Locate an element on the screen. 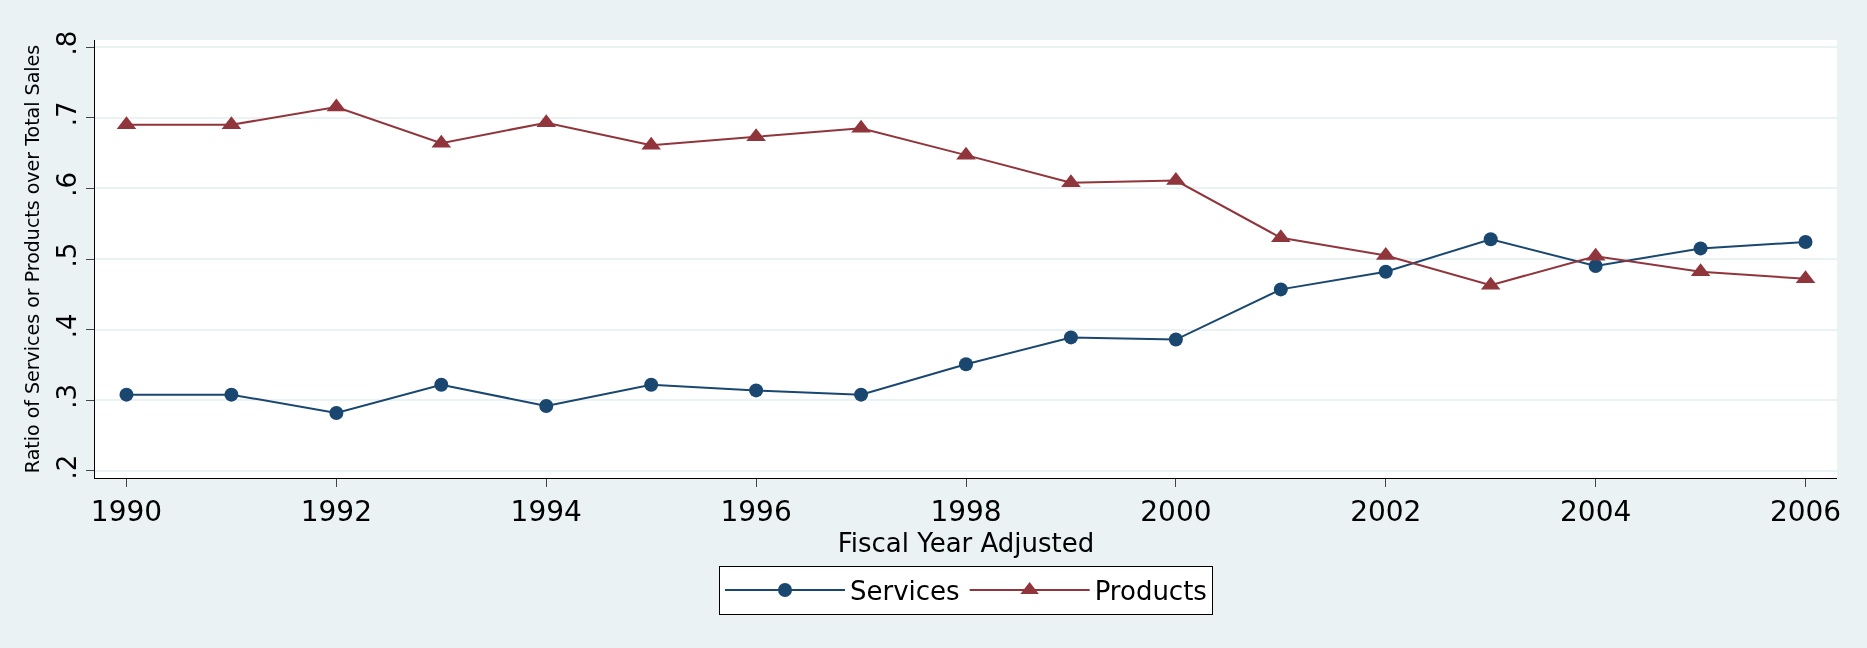 This screenshot has height=648, width=1867. y-tick-label: .8 is located at coordinates (66, 43).